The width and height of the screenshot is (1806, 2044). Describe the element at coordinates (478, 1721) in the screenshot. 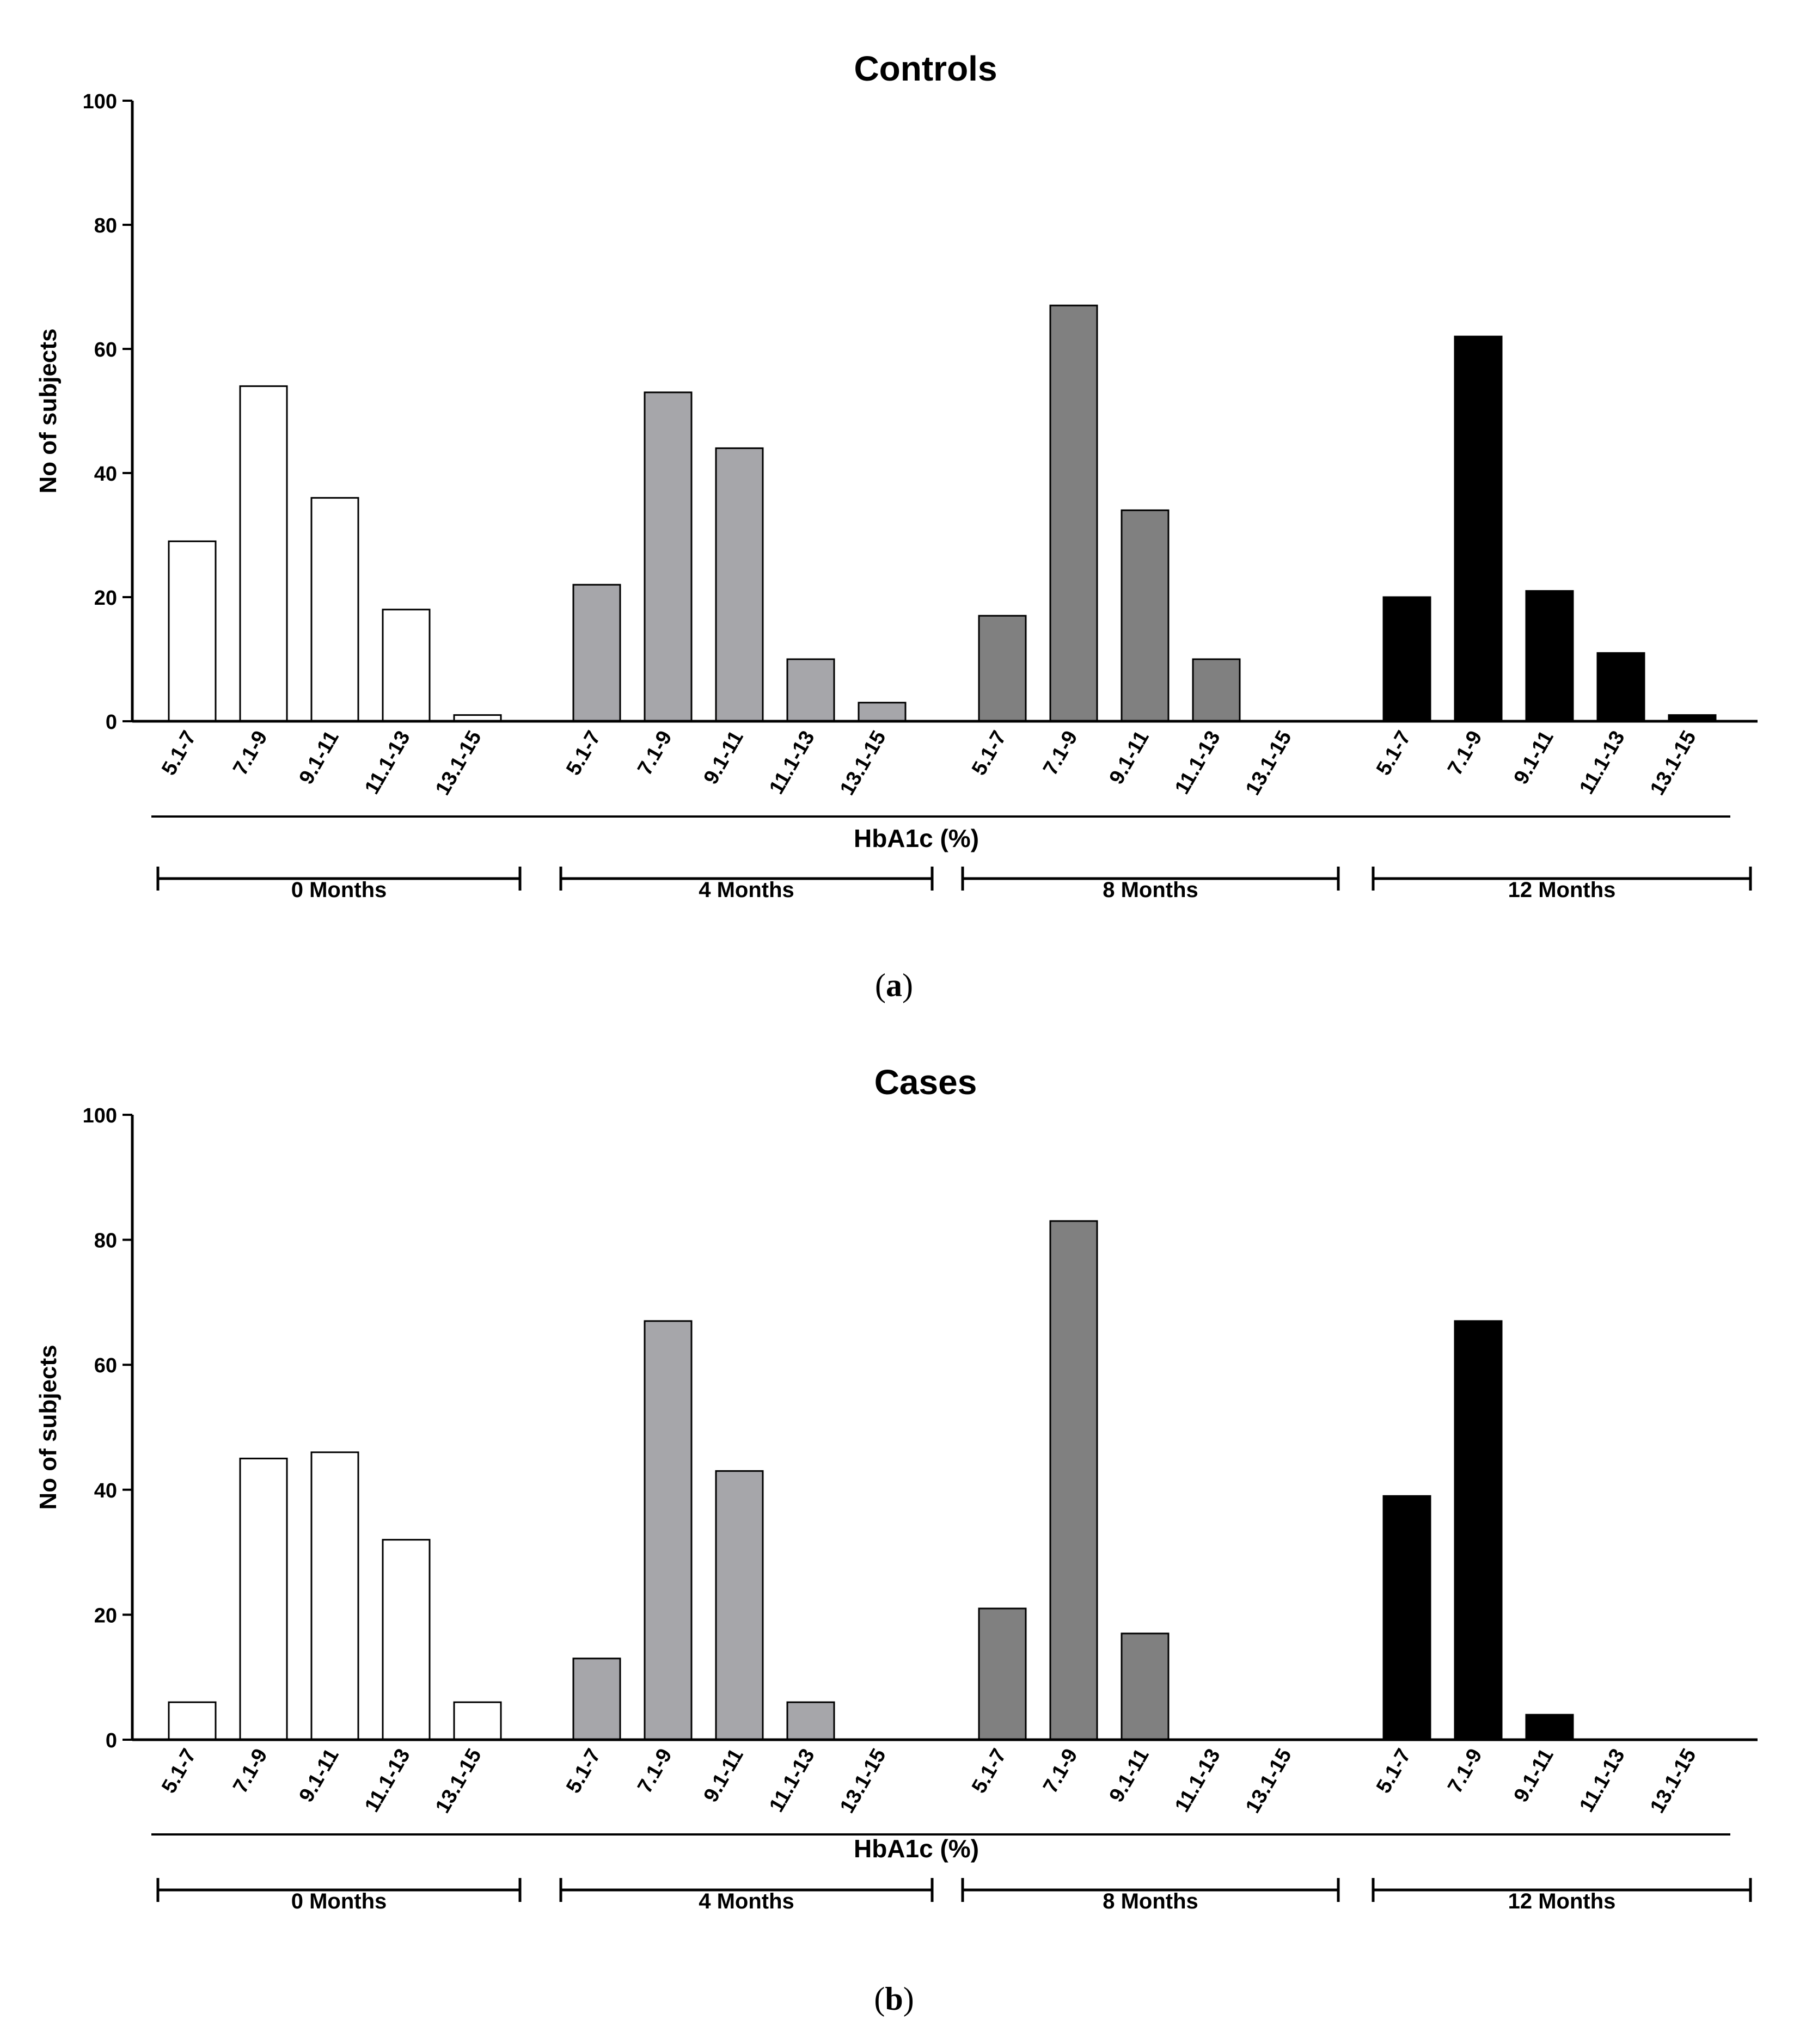

I see `bar-0-months-13.1-15` at that location.